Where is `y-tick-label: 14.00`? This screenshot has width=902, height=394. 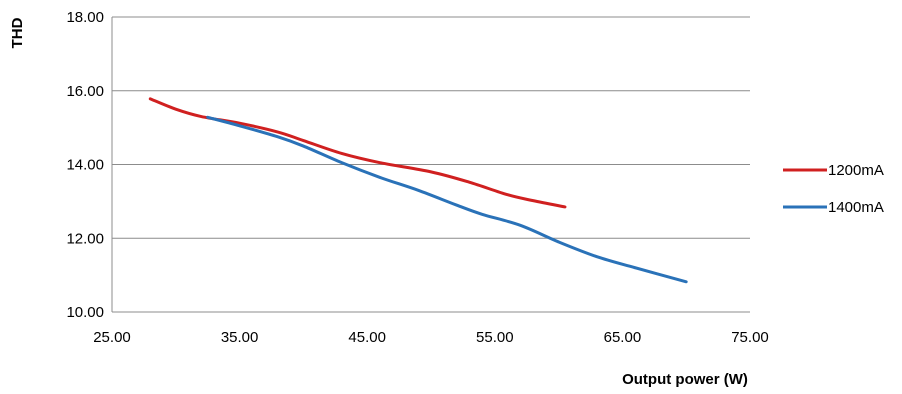
y-tick-label: 14.00 is located at coordinates (85, 165).